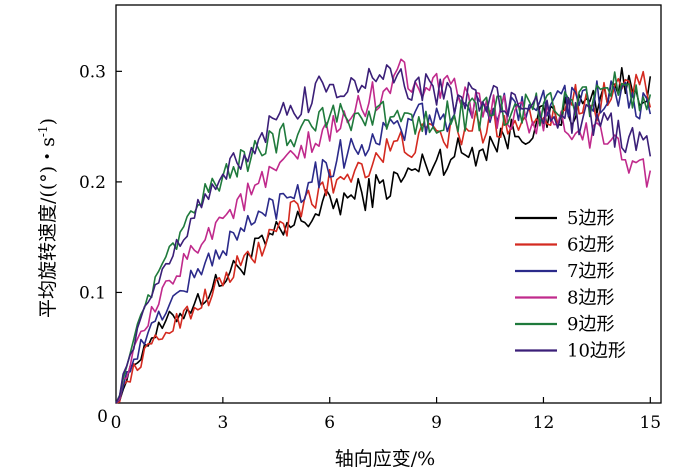 The height and width of the screenshot is (474, 700). Describe the element at coordinates (436, 423) in the screenshot. I see `x-tick-label: 9` at that location.